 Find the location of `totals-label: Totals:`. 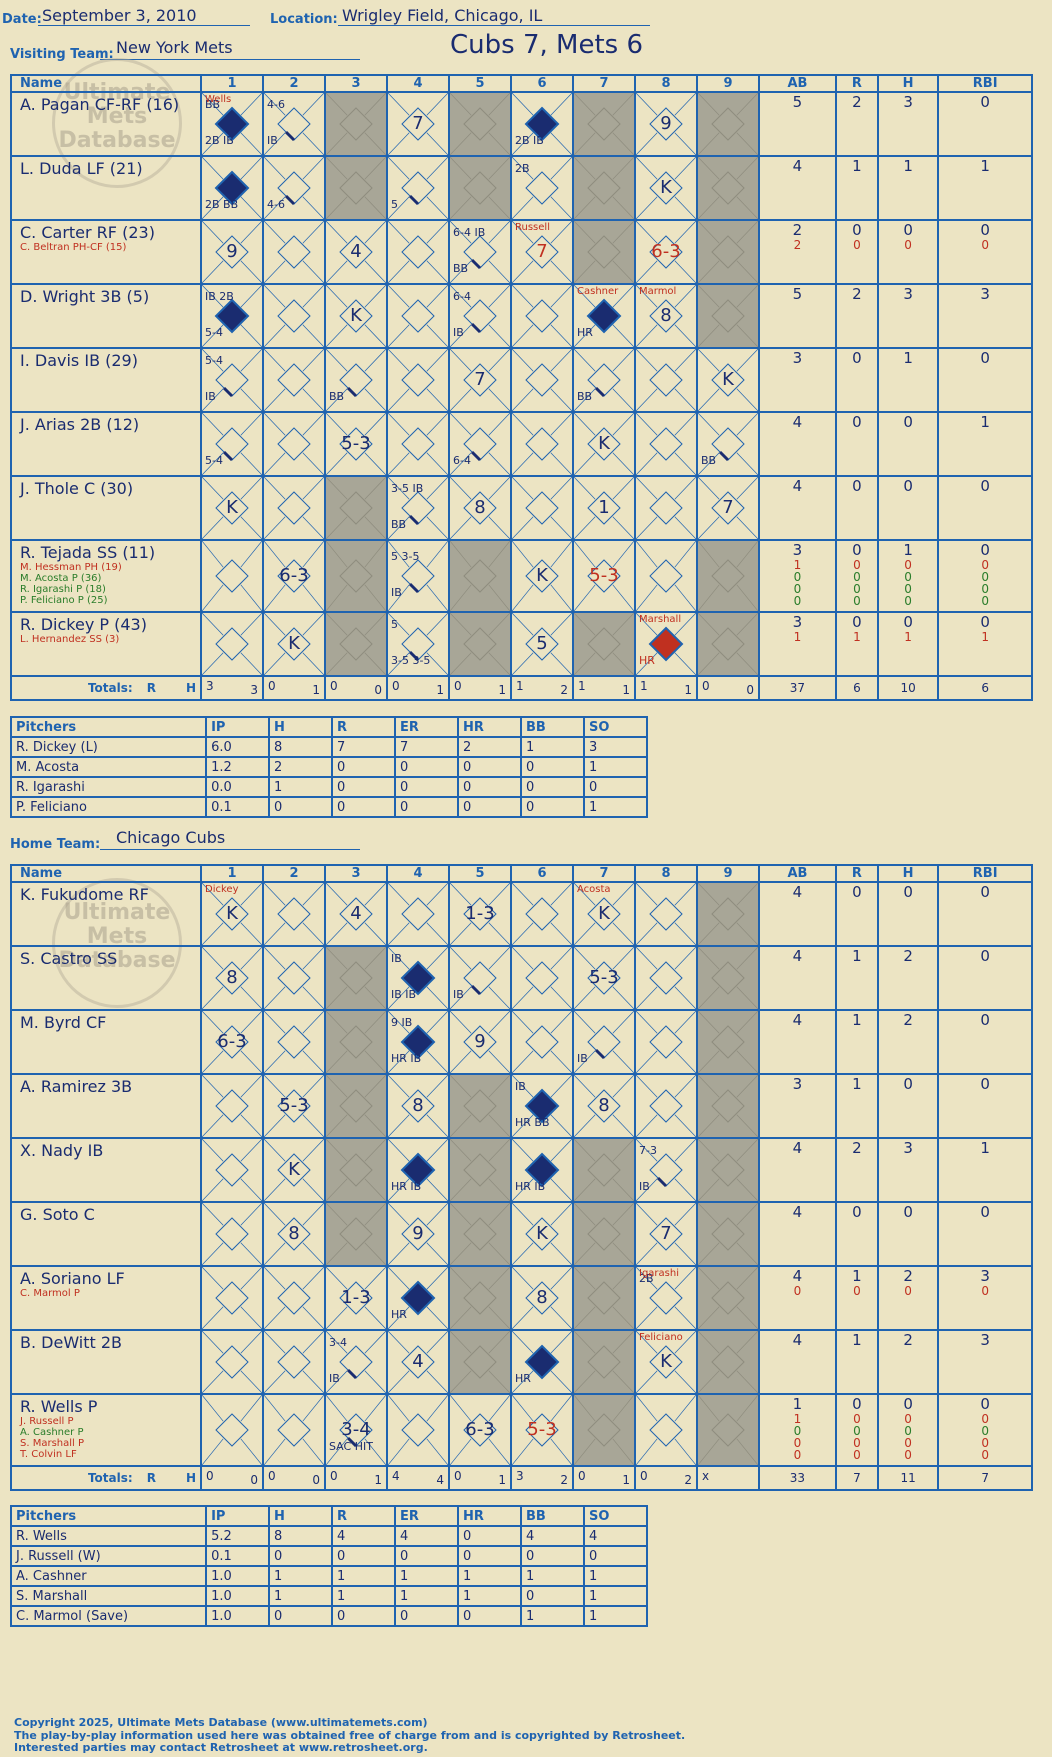

totals-label: Totals: is located at coordinates (110, 688).